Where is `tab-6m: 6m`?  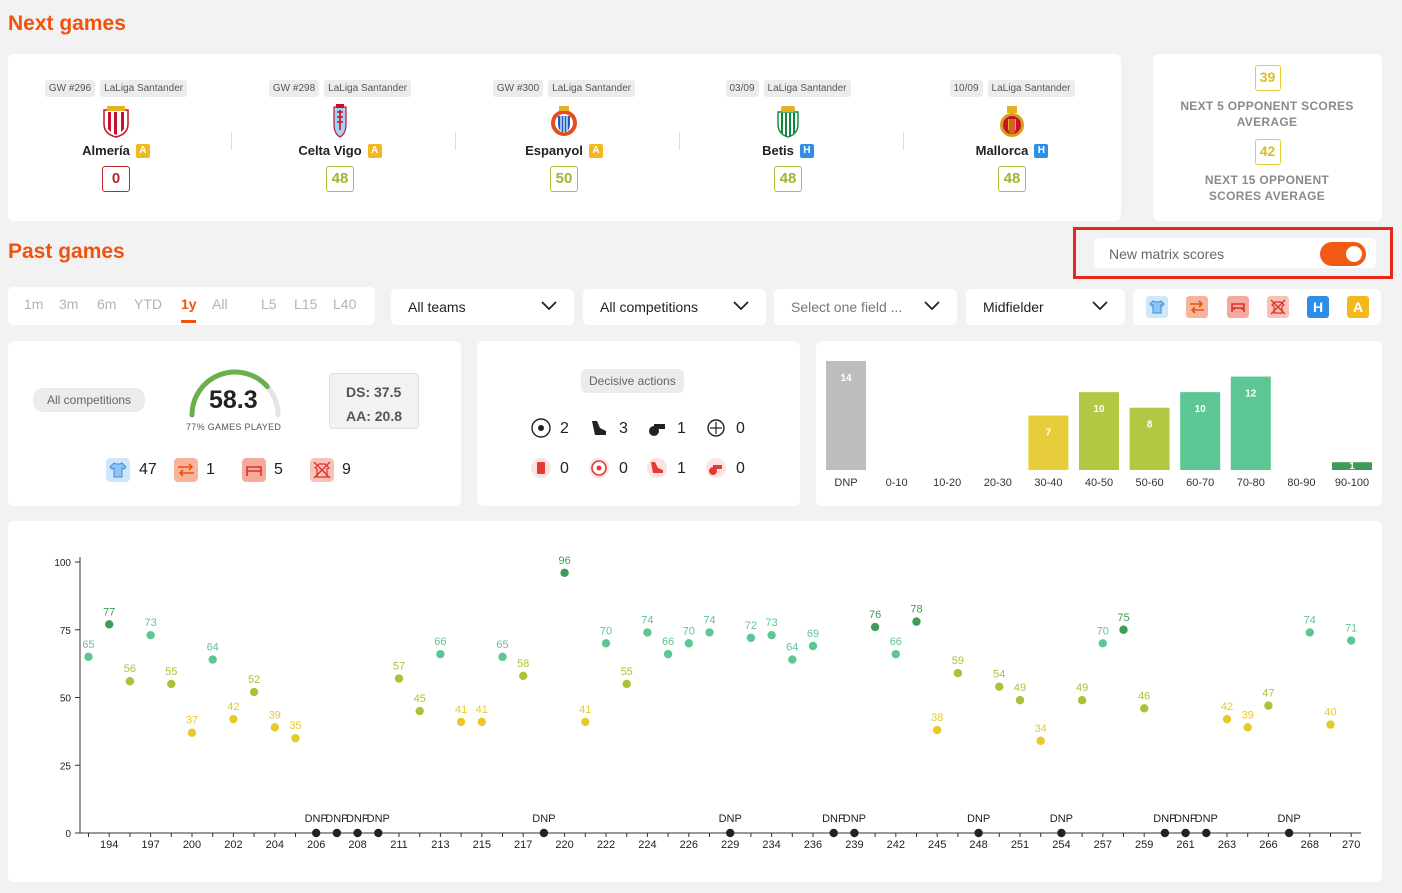
tab-6m: 6m is located at coordinates (107, 304).